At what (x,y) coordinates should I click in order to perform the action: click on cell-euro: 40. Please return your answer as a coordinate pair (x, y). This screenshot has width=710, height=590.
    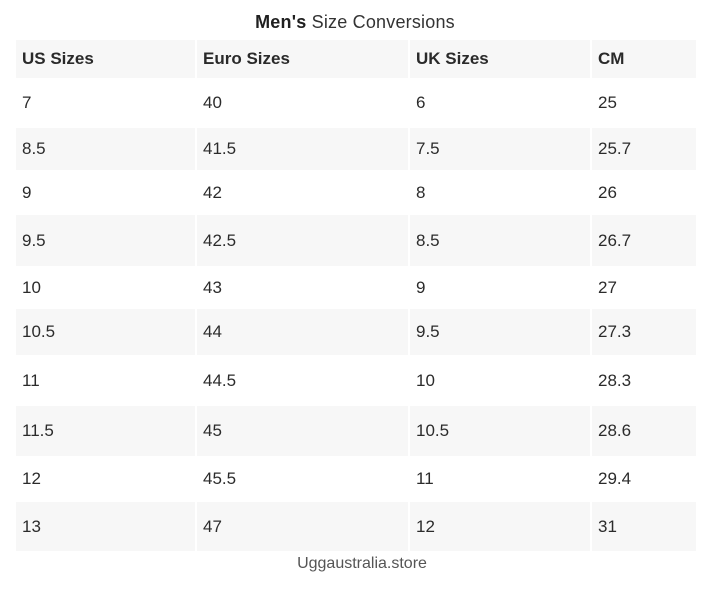
    Looking at the image, I should click on (303, 103).